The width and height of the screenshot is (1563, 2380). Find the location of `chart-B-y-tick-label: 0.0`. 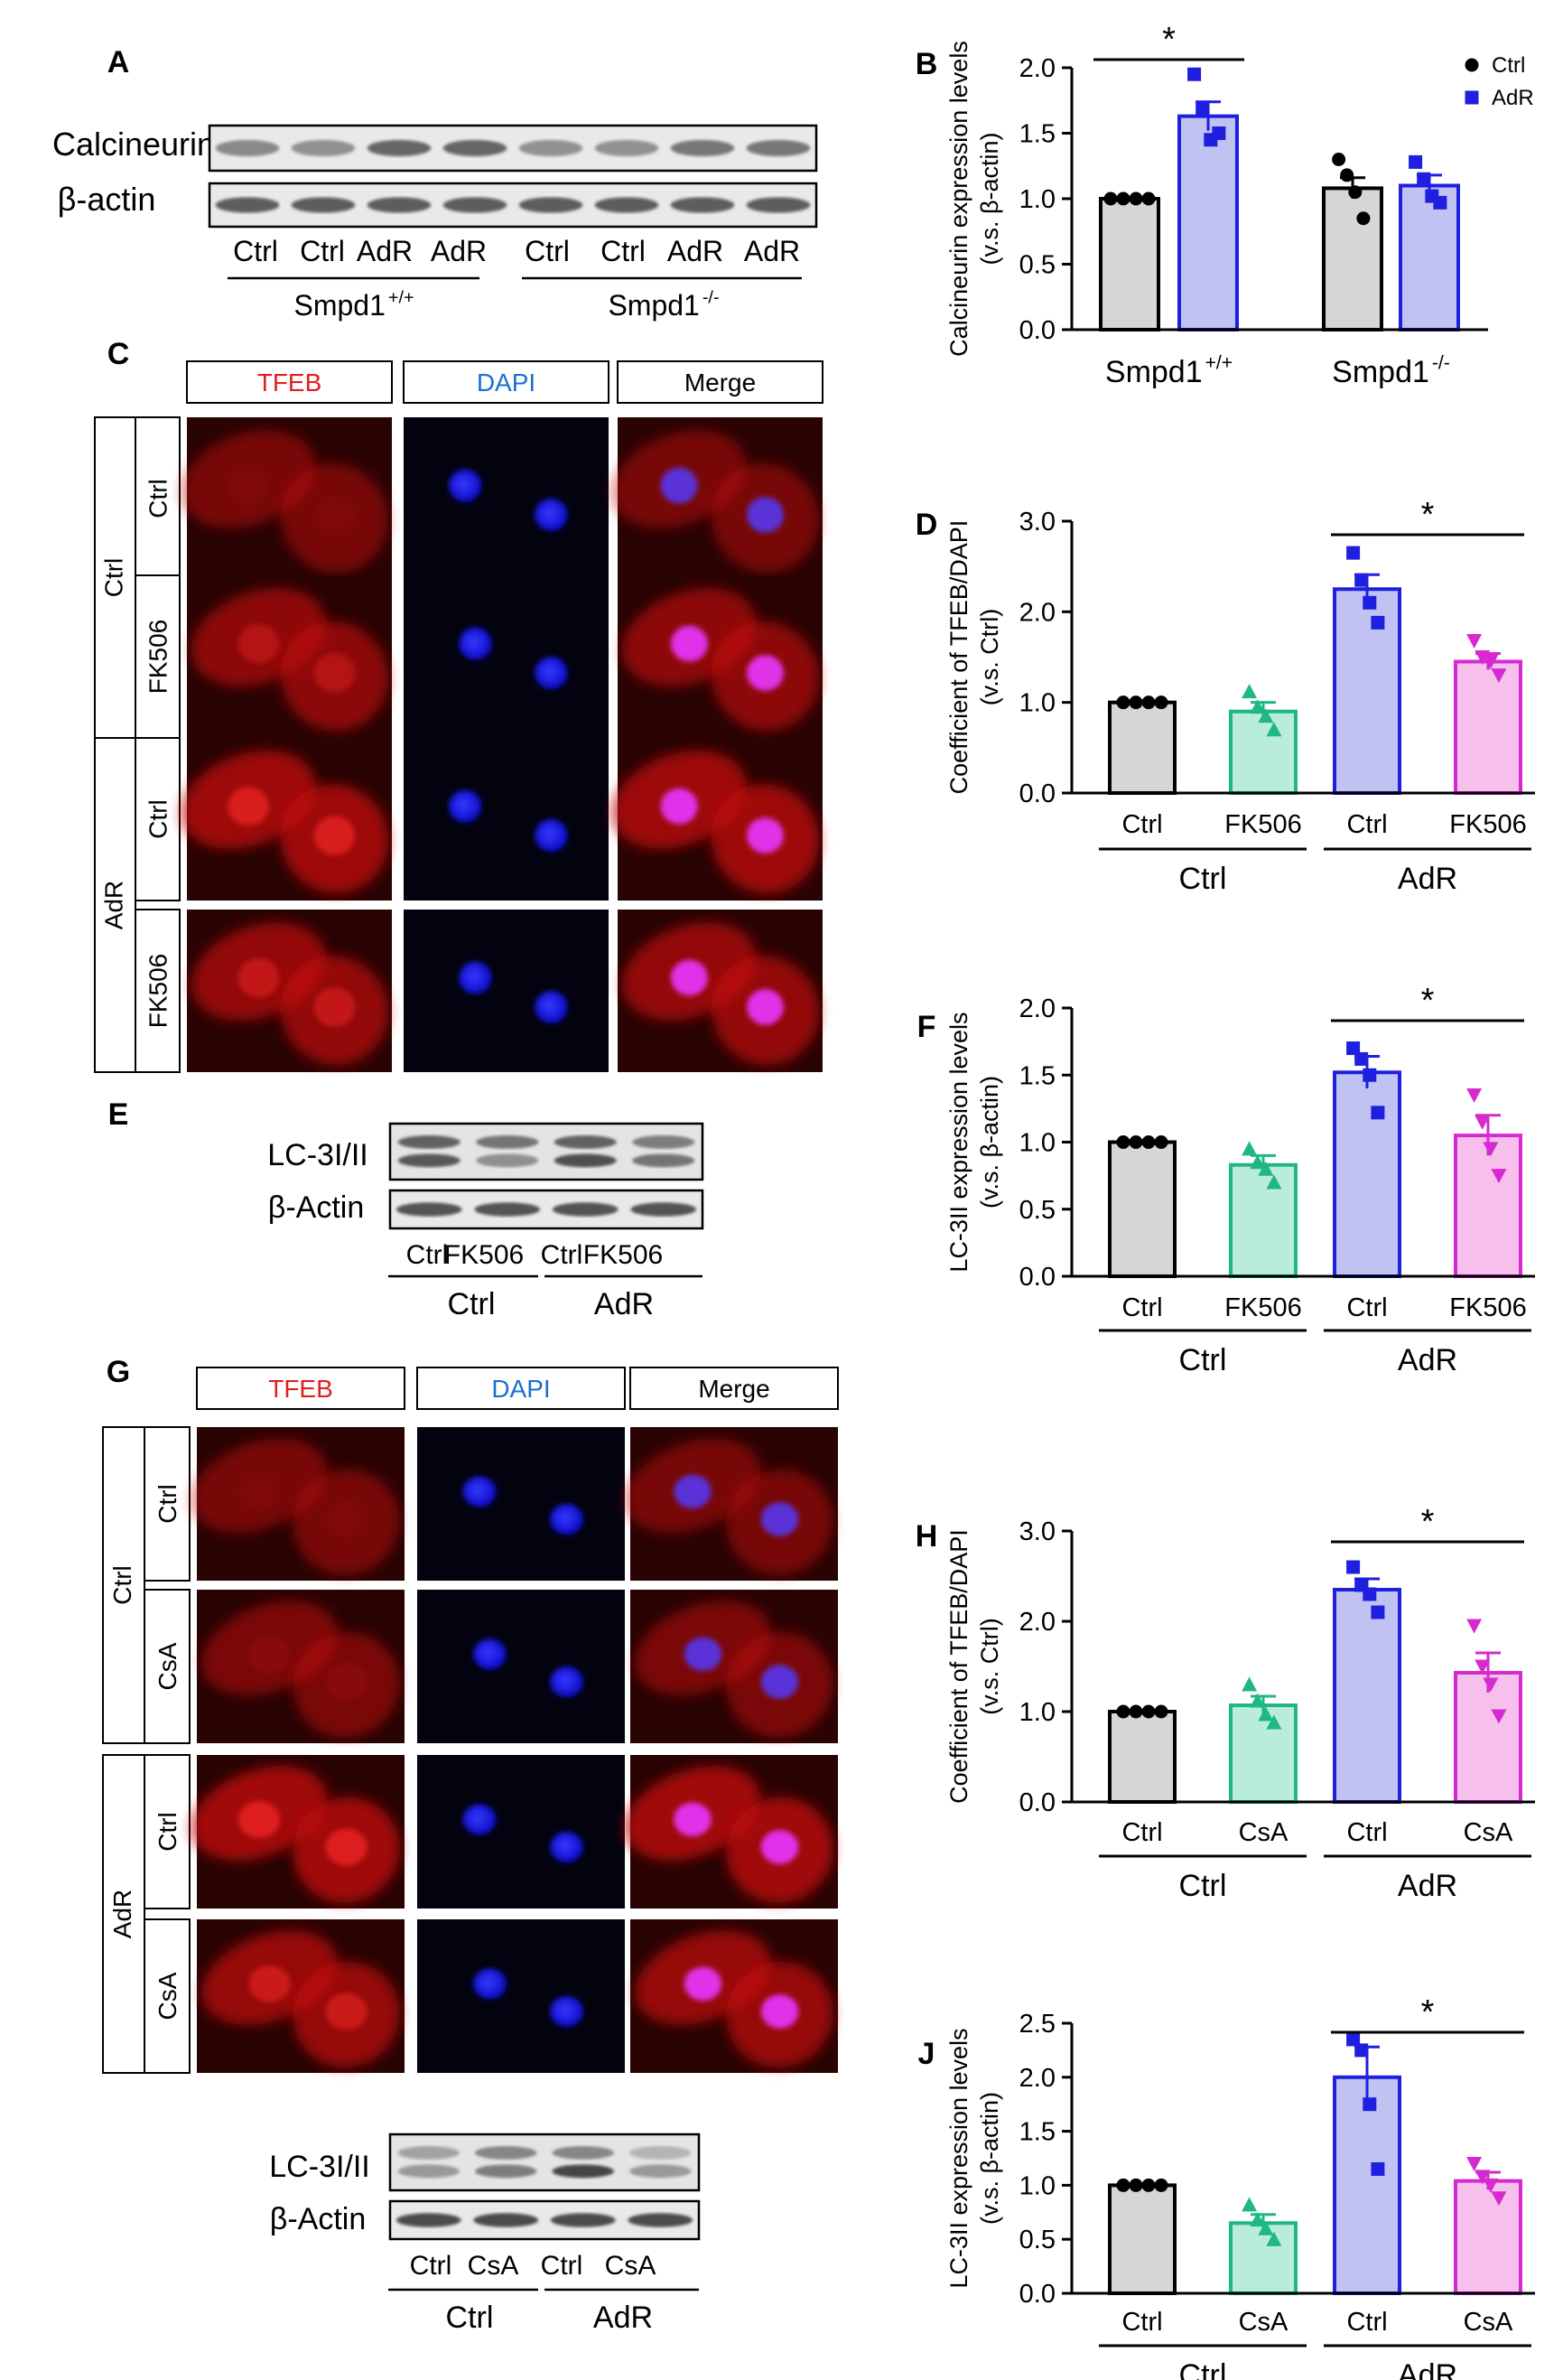

chart-B-y-tick-label: 0.0 is located at coordinates (1038, 331).